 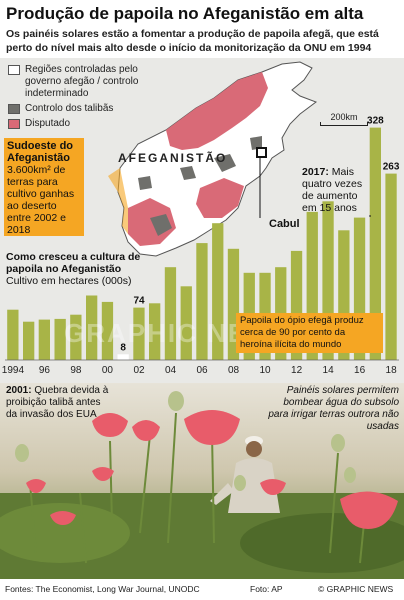 What do you see at coordinates (356, 589) in the screenshot?
I see `brand-credit: © GRAPHIC NEWS` at bounding box center [356, 589].